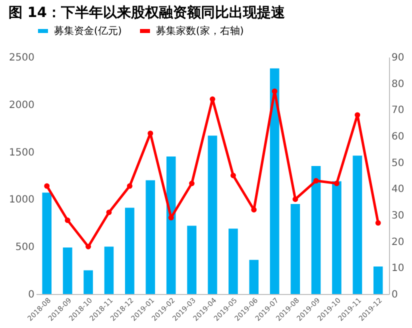 The height and width of the screenshot is (328, 412). I want to click on y-tick-label: 1500, so click(21, 152).